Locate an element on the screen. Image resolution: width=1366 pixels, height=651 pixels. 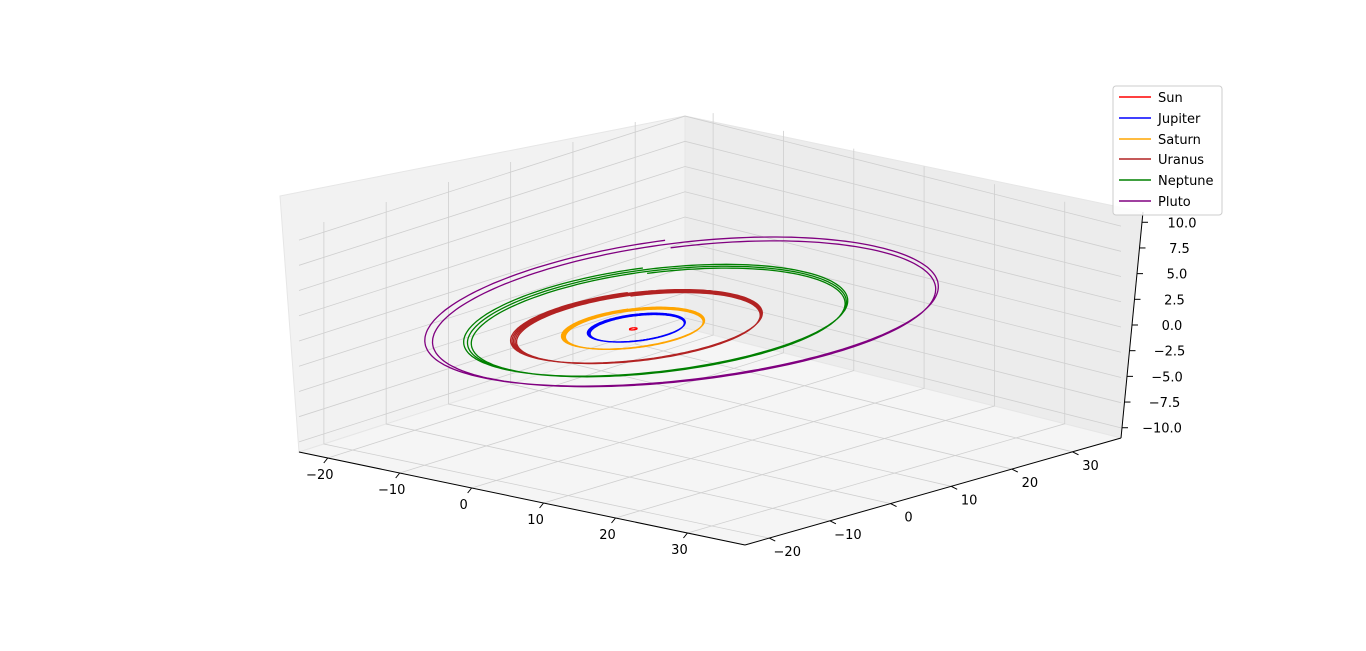
orbit-jupiter is located at coordinates (636, 327).